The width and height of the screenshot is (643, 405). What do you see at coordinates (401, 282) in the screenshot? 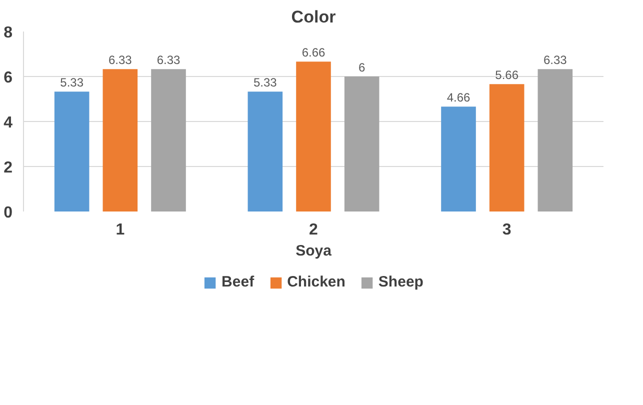
I see `legend-label: Sheep` at bounding box center [401, 282].